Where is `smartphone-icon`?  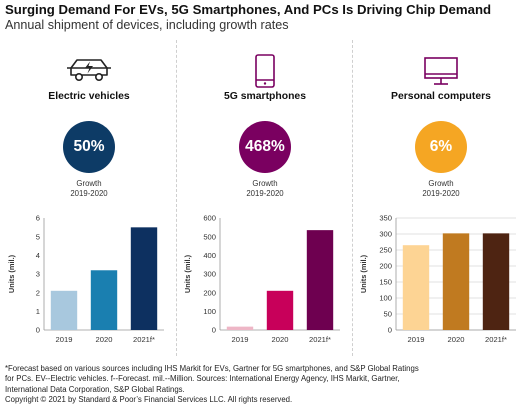
smartphone-icon is located at coordinates (265, 72).